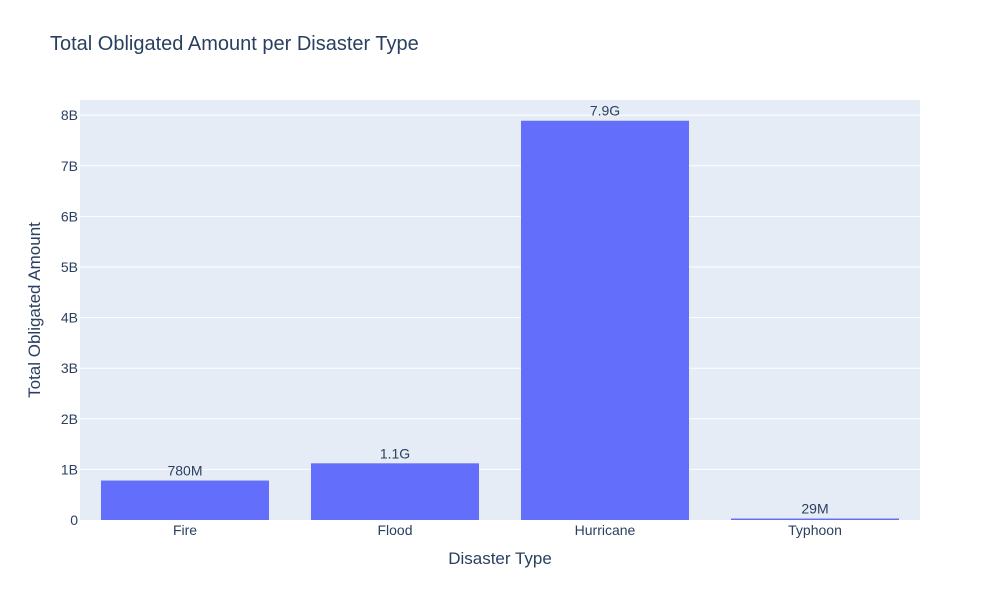 The width and height of the screenshot is (1000, 600). What do you see at coordinates (69, 368) in the screenshot?
I see `y-tick-label: 3B` at bounding box center [69, 368].